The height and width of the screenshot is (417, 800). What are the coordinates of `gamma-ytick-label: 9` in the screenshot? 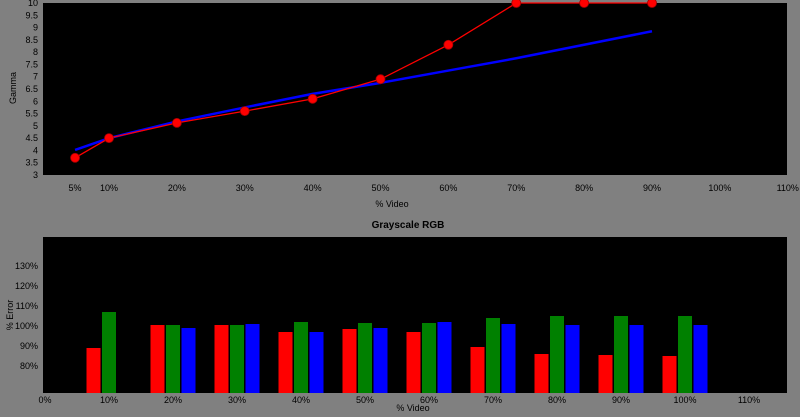 It's located at (35, 28).